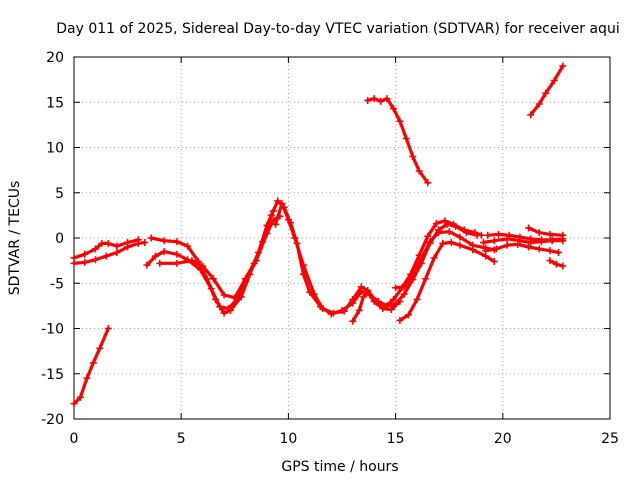 The width and height of the screenshot is (640, 480). What do you see at coordinates (181, 439) in the screenshot?
I see `x-tick-label: 5` at bounding box center [181, 439].